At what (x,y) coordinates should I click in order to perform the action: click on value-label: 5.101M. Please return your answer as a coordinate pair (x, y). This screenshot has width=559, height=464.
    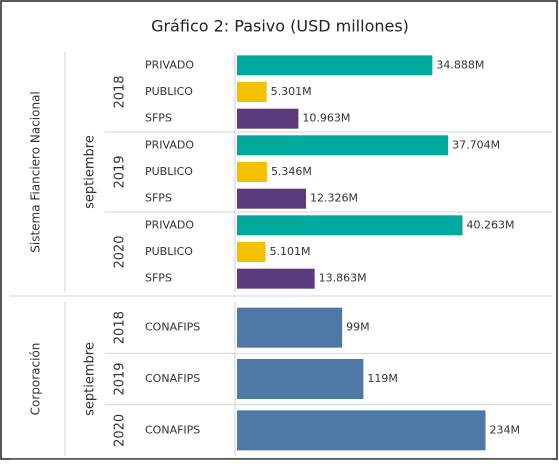
    Looking at the image, I should click on (290, 251).